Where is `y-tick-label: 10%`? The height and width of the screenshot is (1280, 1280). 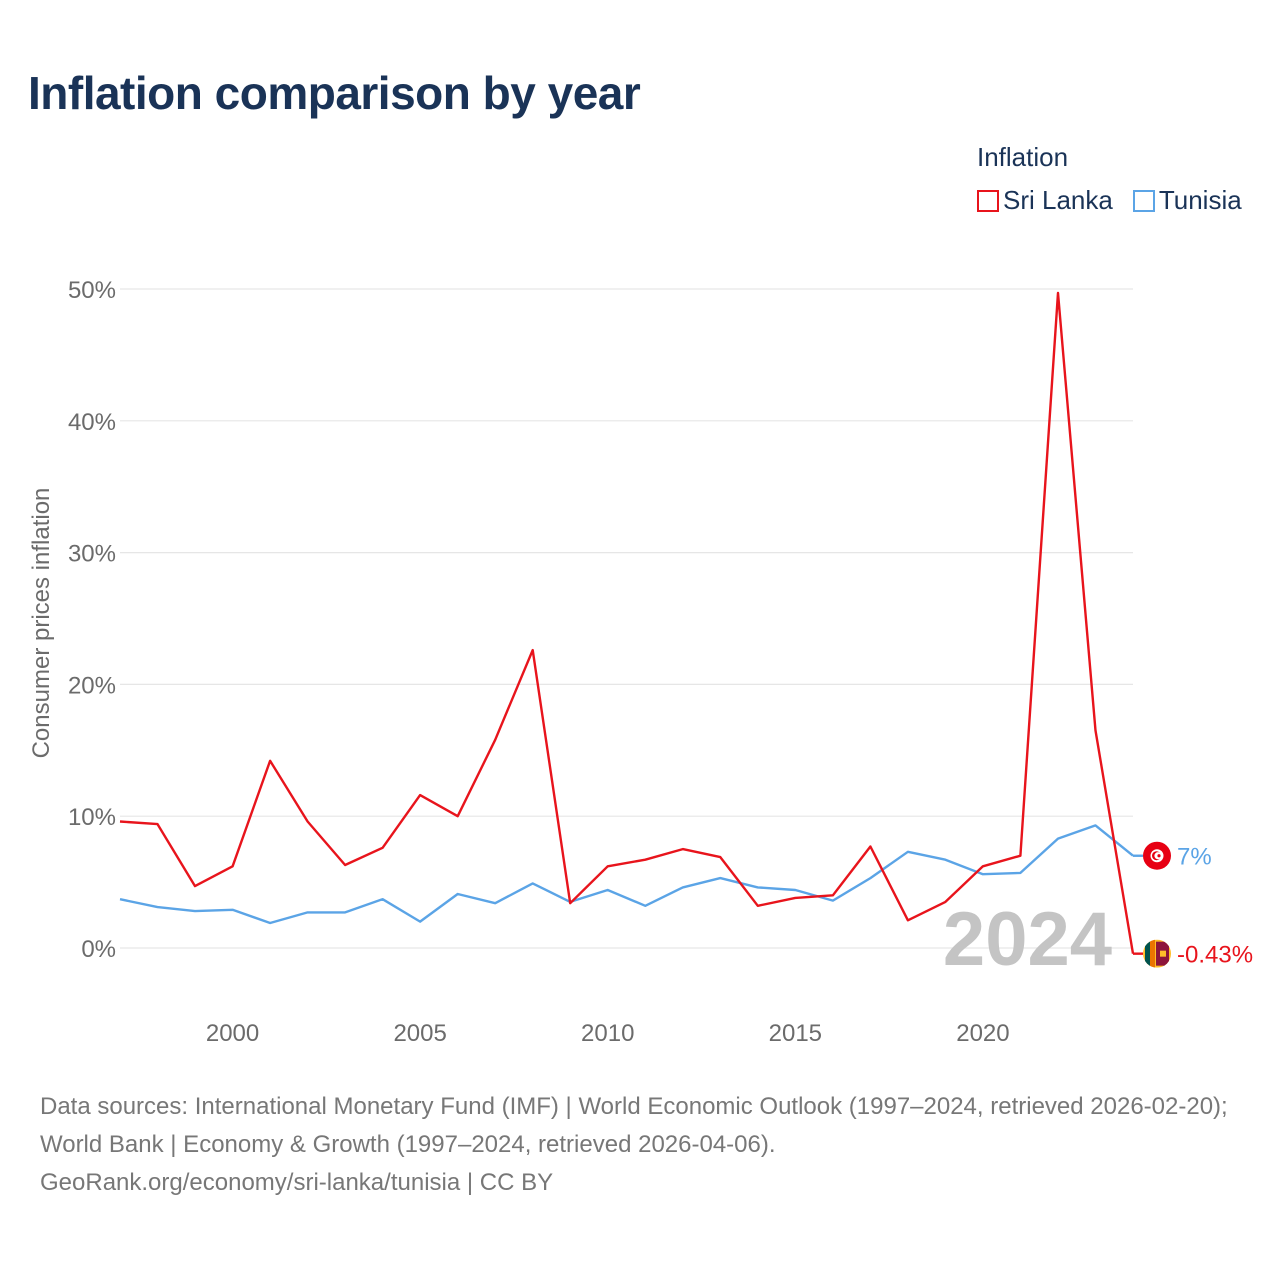
y-tick-label: 10% is located at coordinates (92, 817).